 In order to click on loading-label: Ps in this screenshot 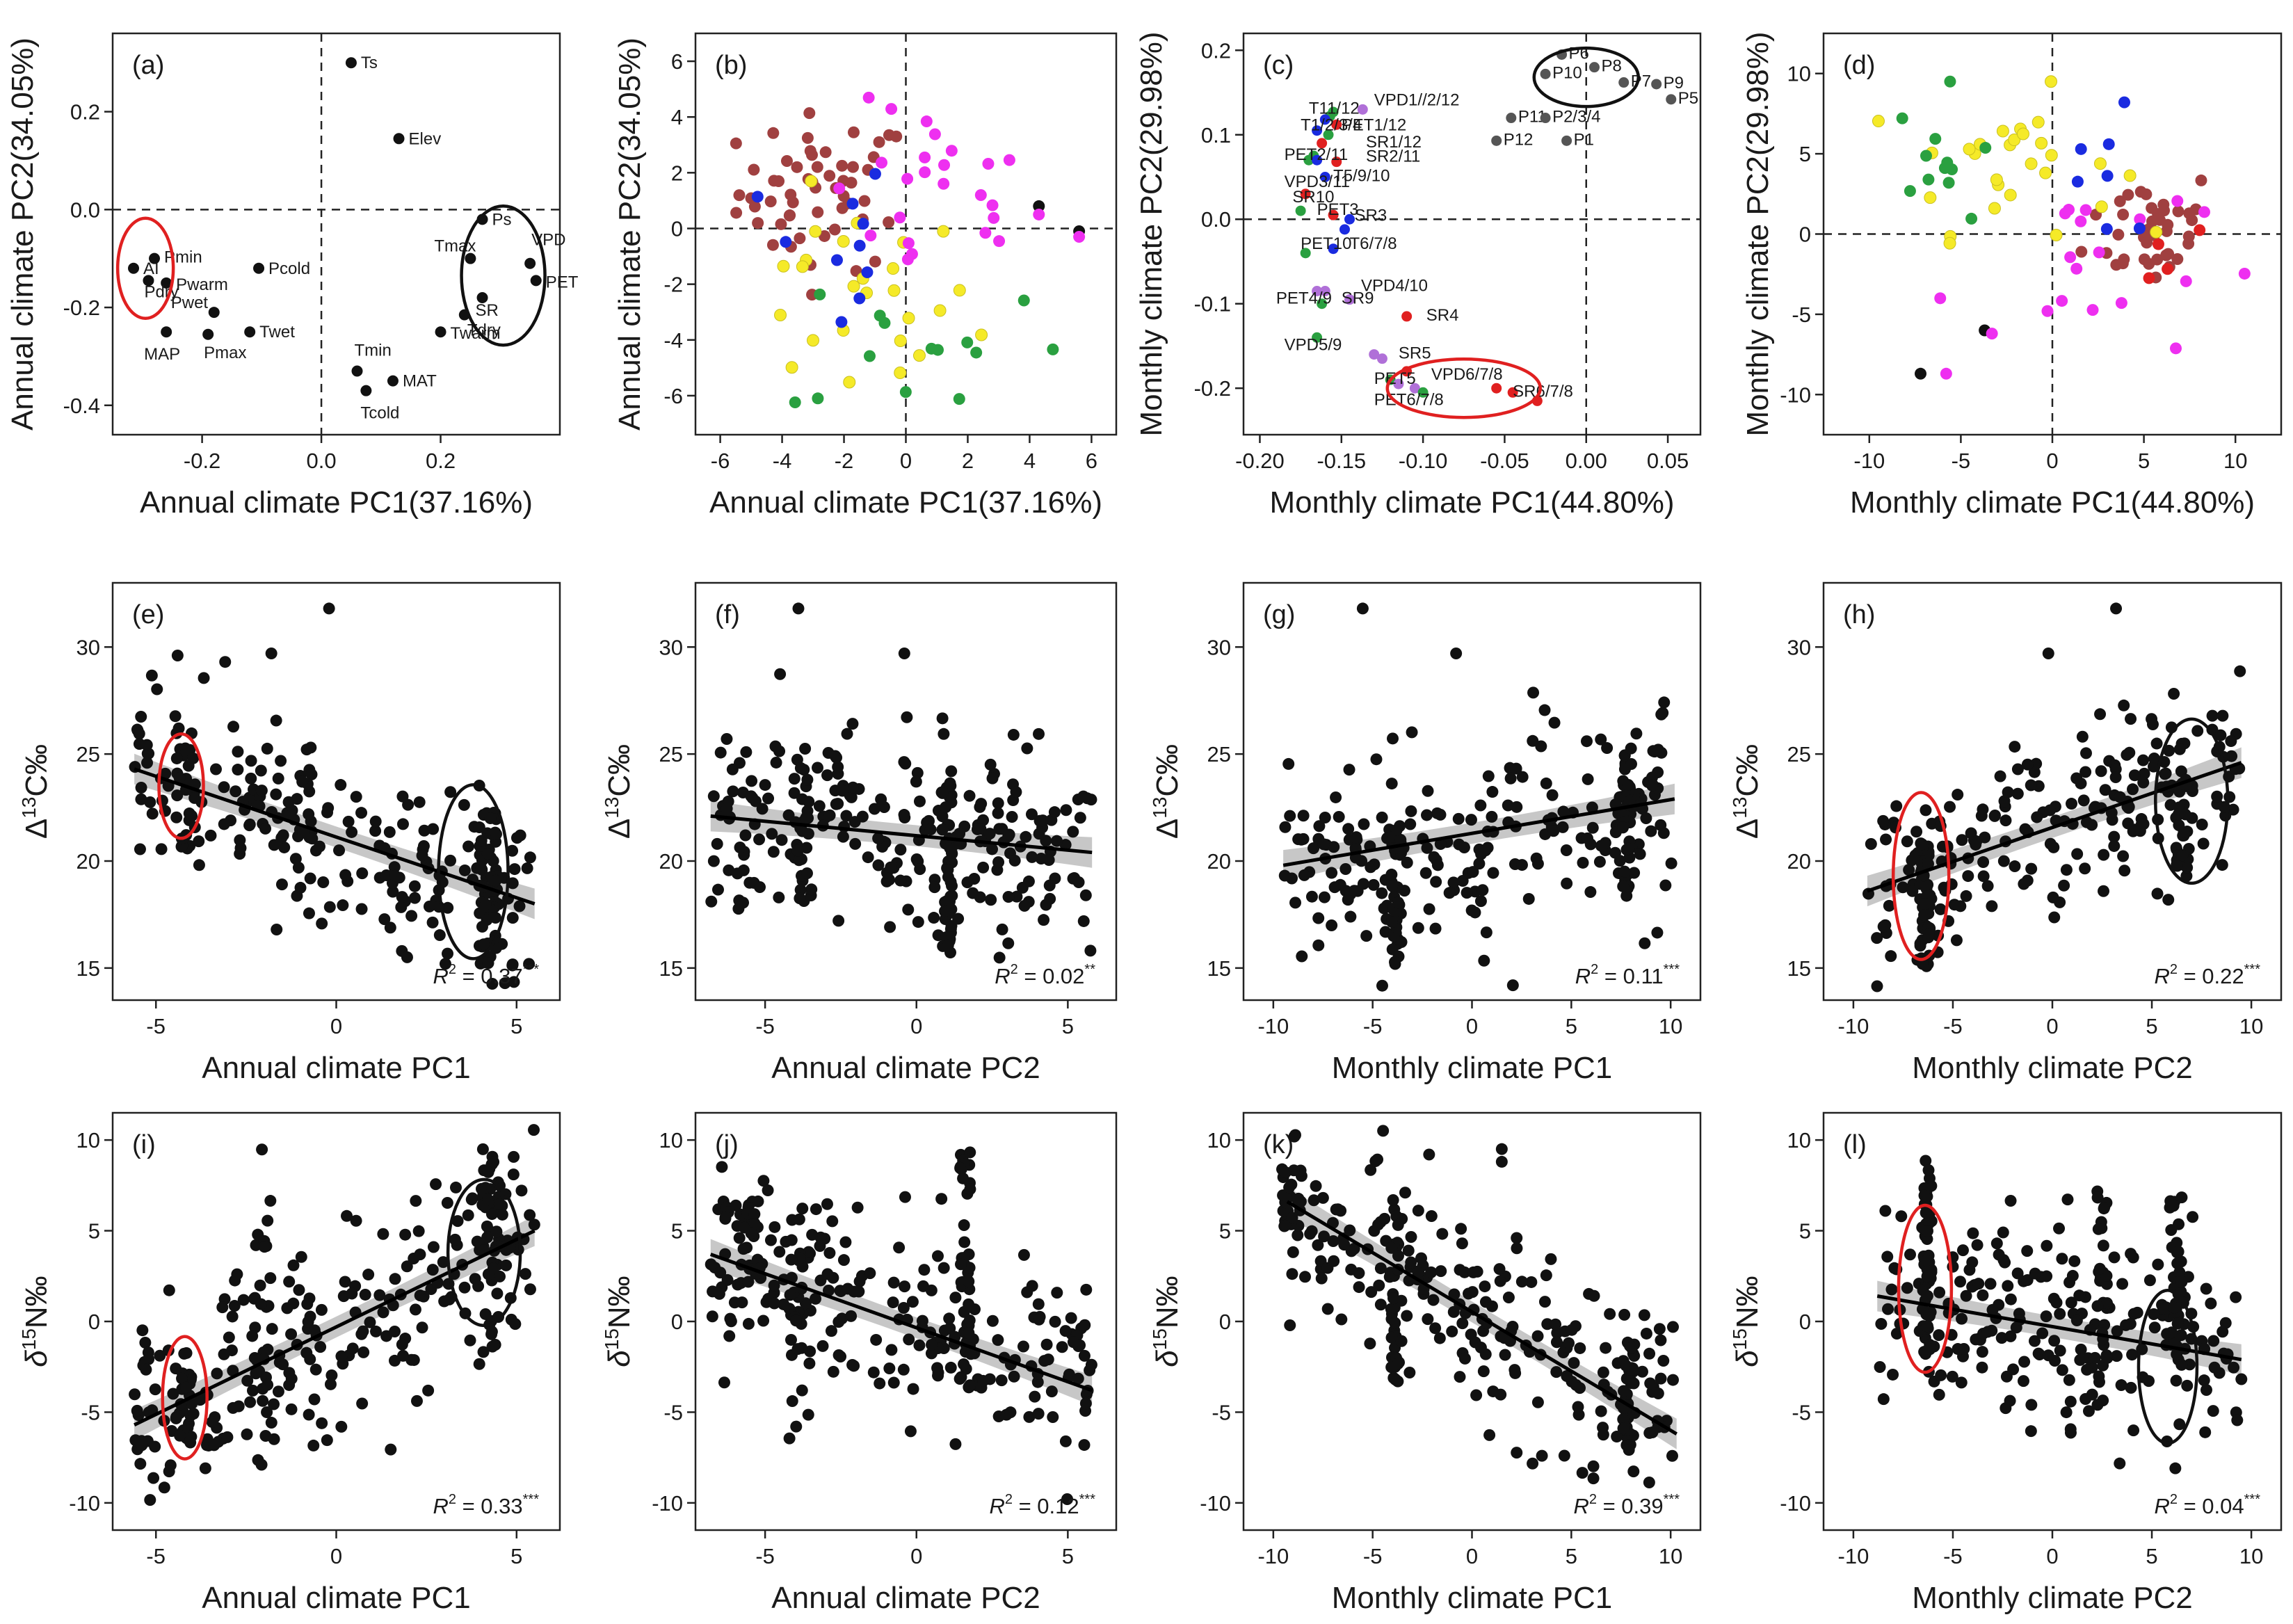, I will do `click(502, 220)`.